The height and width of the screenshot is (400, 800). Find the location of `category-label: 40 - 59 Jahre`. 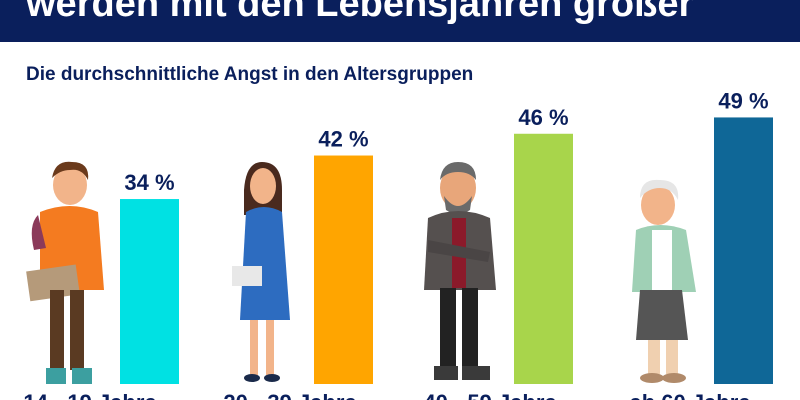

category-label: 40 - 59 Jahre is located at coordinates (489, 395).